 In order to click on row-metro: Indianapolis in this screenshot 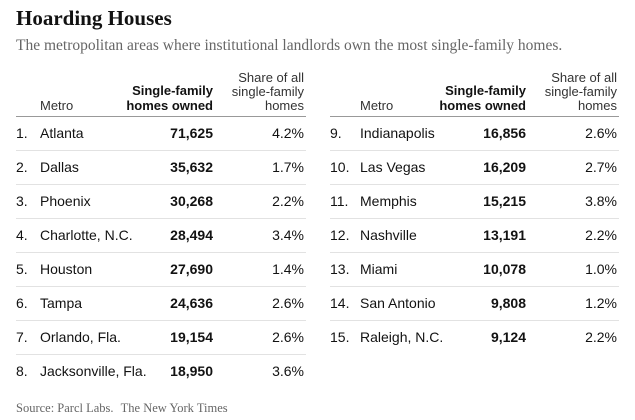, I will do `click(397, 133)`.